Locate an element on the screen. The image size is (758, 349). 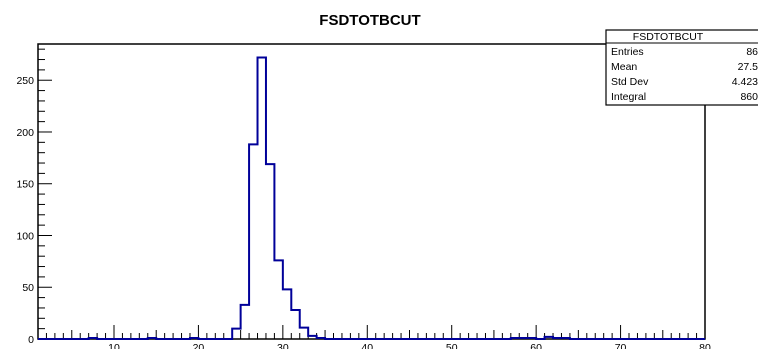
x-tick-label: 70 is located at coordinates (621, 345).